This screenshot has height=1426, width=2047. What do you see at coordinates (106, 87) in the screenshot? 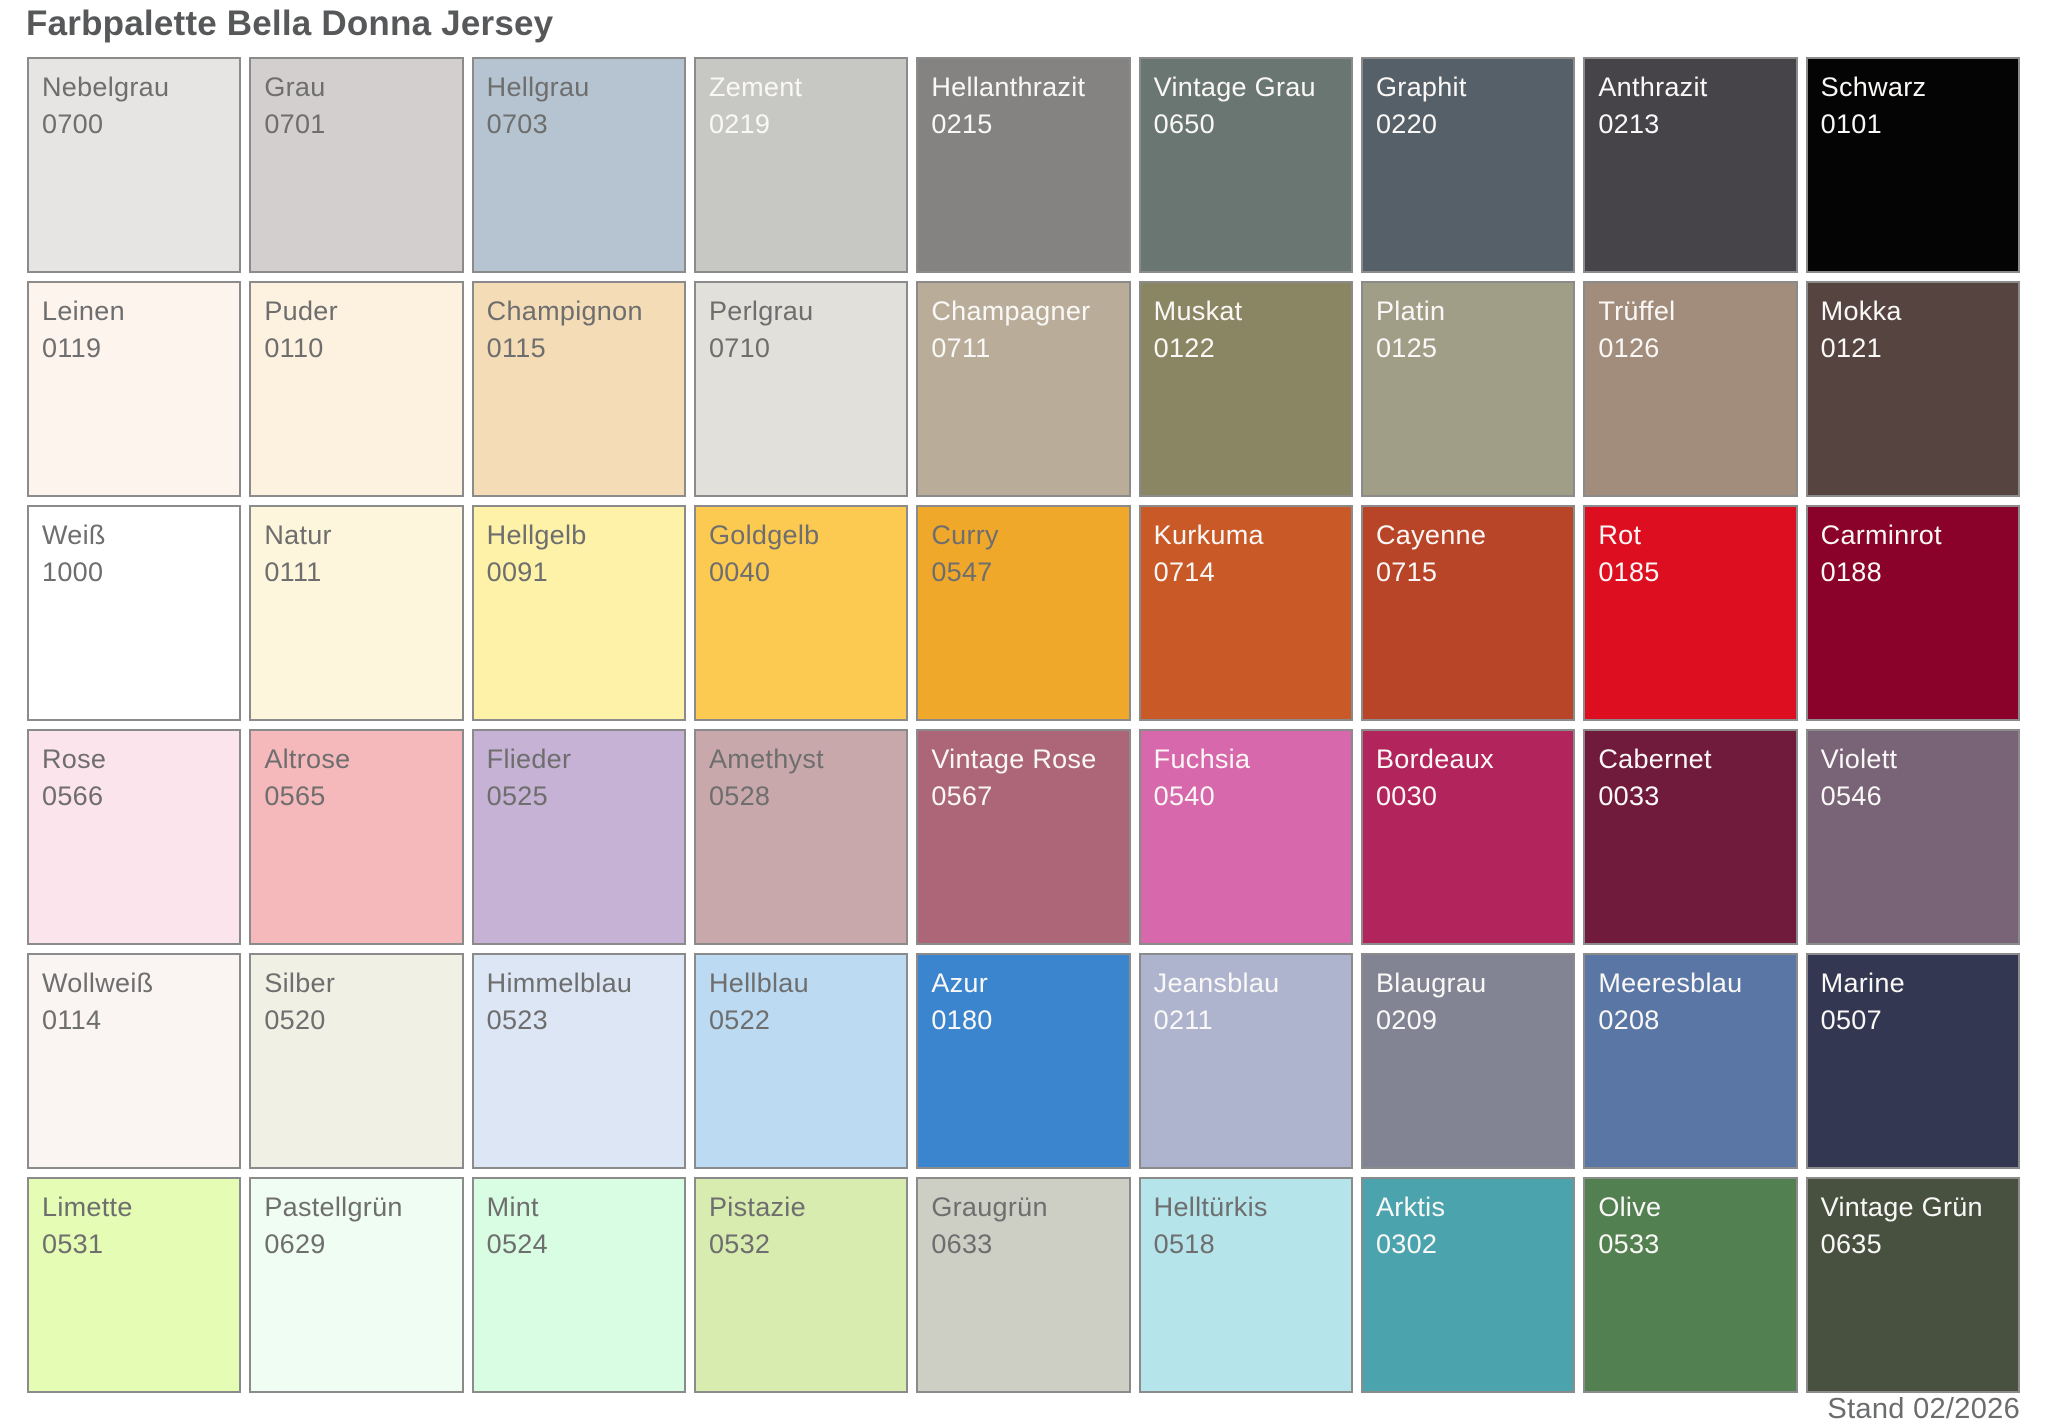
I see `swatch-name: Nebelgrau` at bounding box center [106, 87].